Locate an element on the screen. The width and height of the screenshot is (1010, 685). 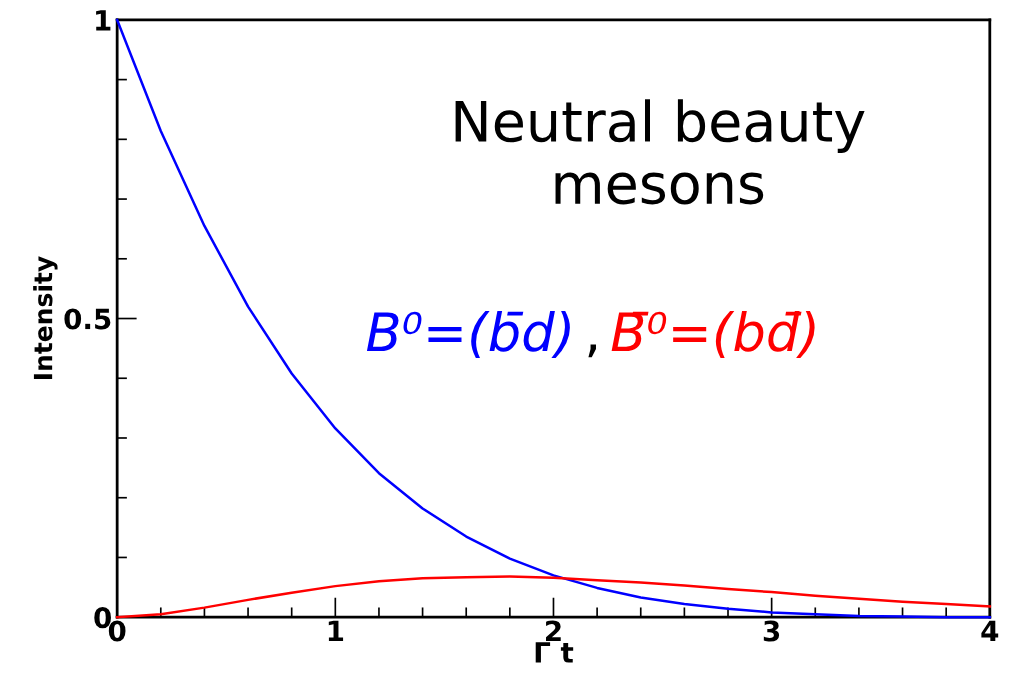
x-tick-label: 0 is located at coordinates (117, 631).